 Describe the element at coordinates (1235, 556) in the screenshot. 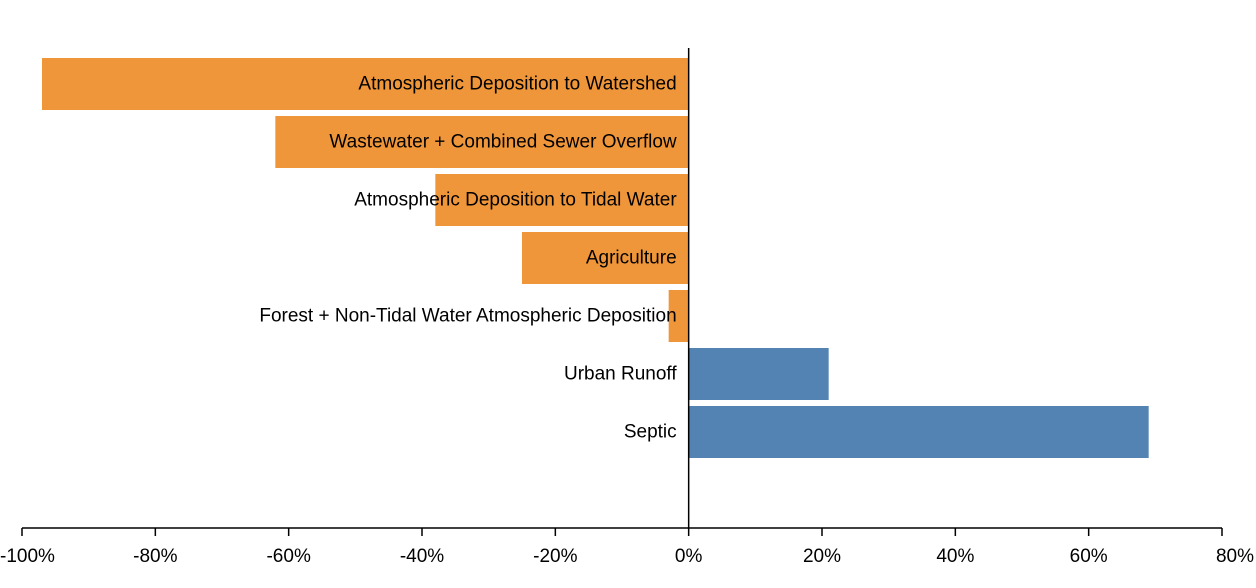

I see `x-tick-label: 80%` at that location.